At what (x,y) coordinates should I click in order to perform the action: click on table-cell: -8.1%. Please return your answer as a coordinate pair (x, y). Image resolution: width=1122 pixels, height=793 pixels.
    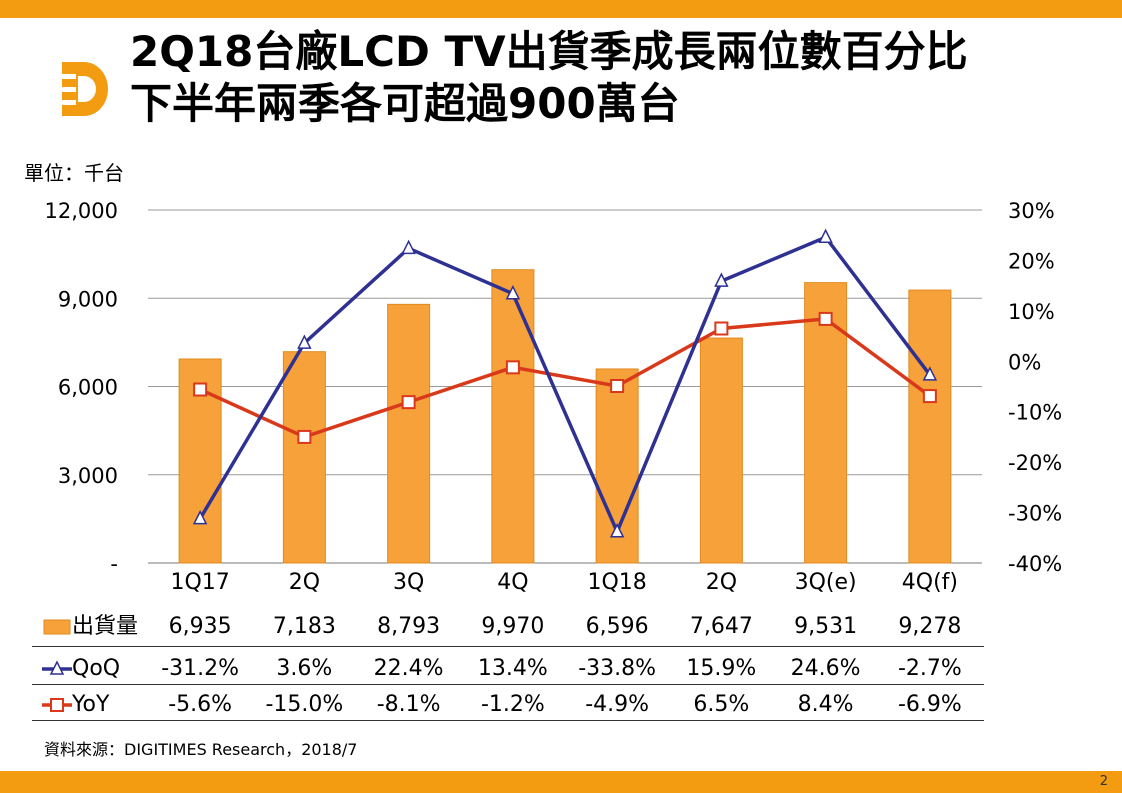
    Looking at the image, I should click on (408, 704).